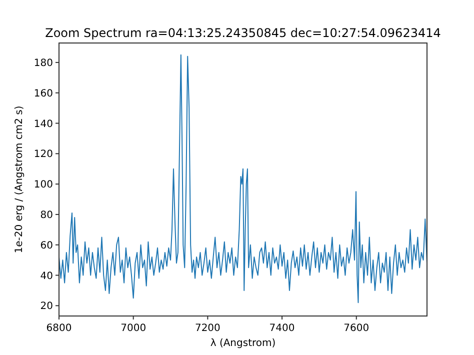 The width and height of the screenshot is (474, 355). I want to click on y-tick-label: 20, so click(46, 306).